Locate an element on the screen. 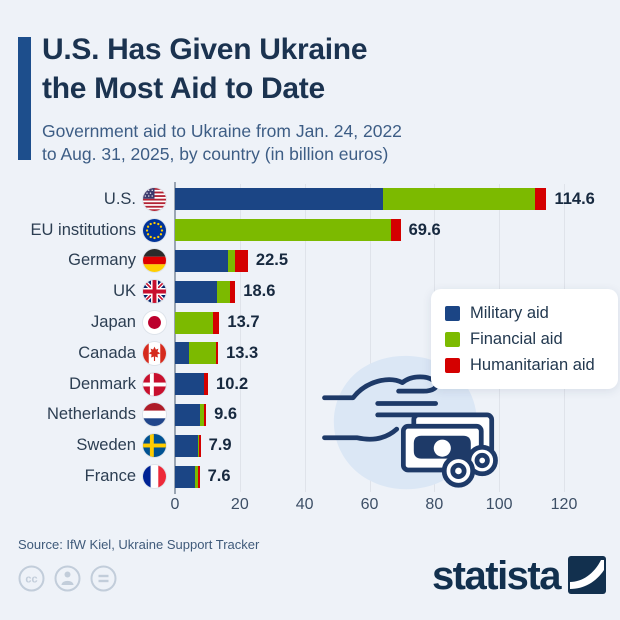 The width and height of the screenshot is (620, 620). legend-item-financial: Financial aid is located at coordinates (524, 339).